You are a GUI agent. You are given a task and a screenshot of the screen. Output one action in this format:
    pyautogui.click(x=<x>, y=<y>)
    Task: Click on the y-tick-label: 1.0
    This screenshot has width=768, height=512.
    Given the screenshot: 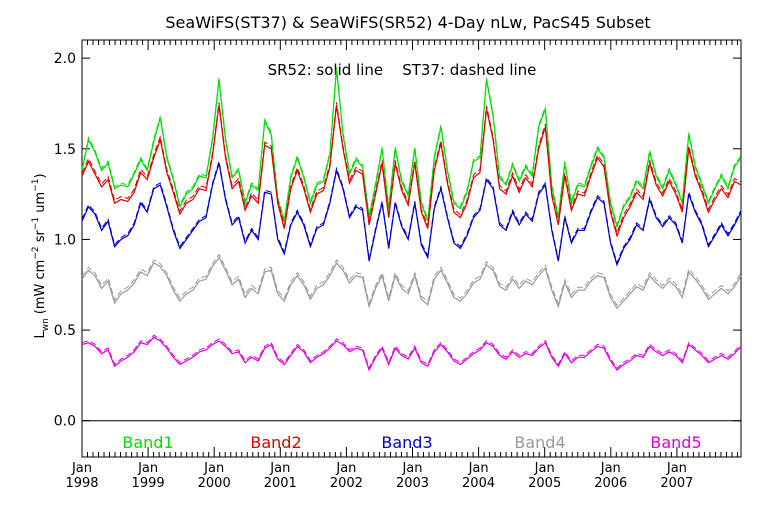 What is the action you would take?
    pyautogui.click(x=65, y=240)
    